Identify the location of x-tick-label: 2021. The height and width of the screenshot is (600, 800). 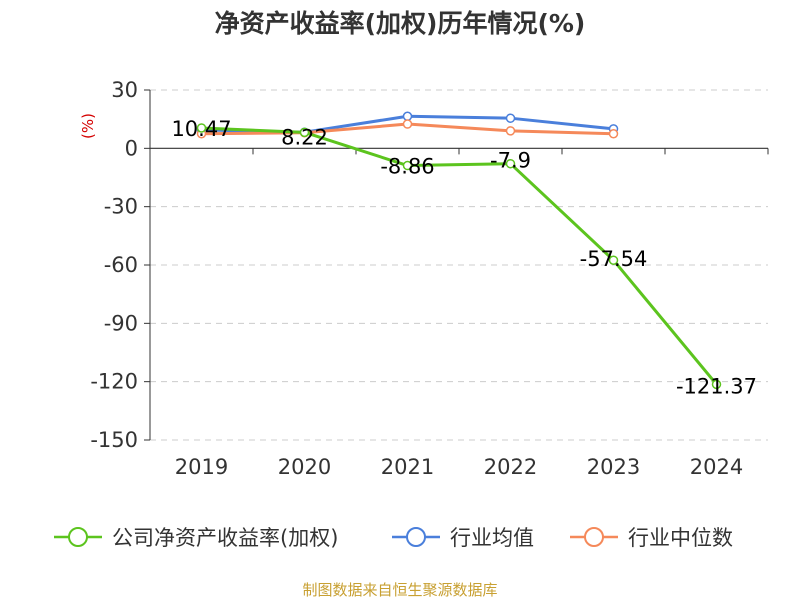
(407, 467).